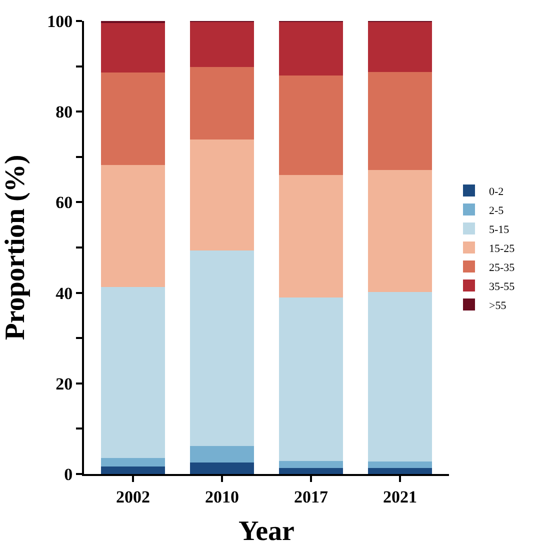  I want to click on x-tick-label: 2010, so click(221, 496).